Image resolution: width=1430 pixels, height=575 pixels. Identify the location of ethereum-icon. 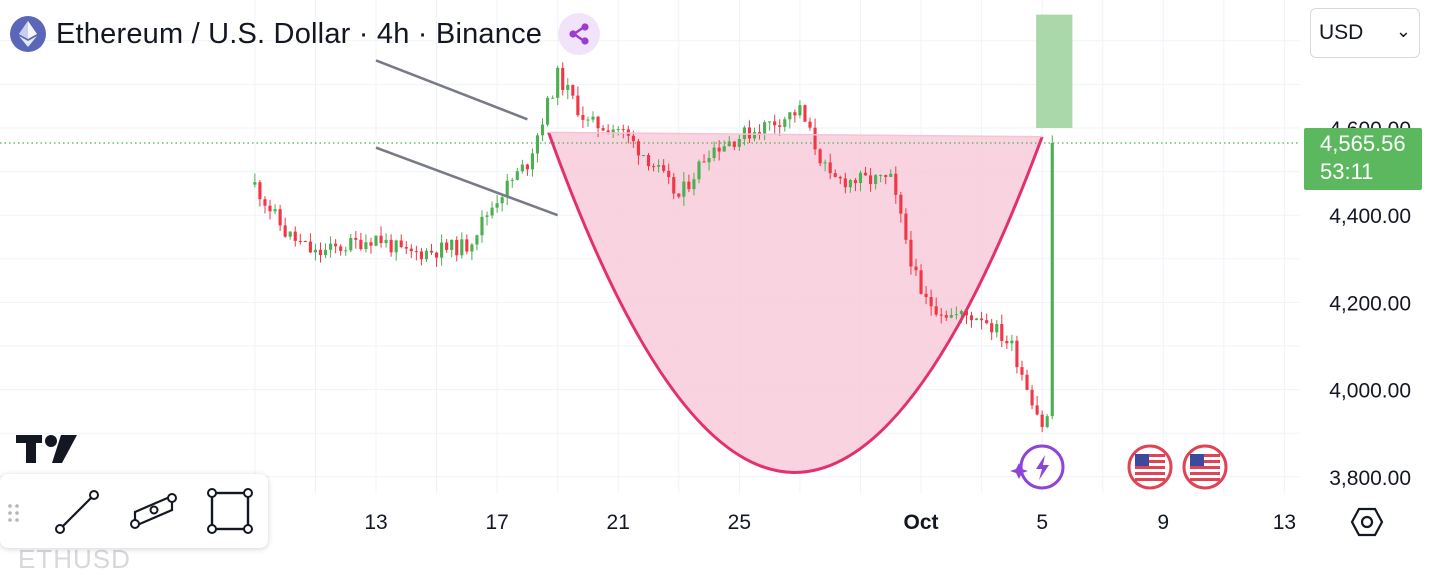
(28, 34).